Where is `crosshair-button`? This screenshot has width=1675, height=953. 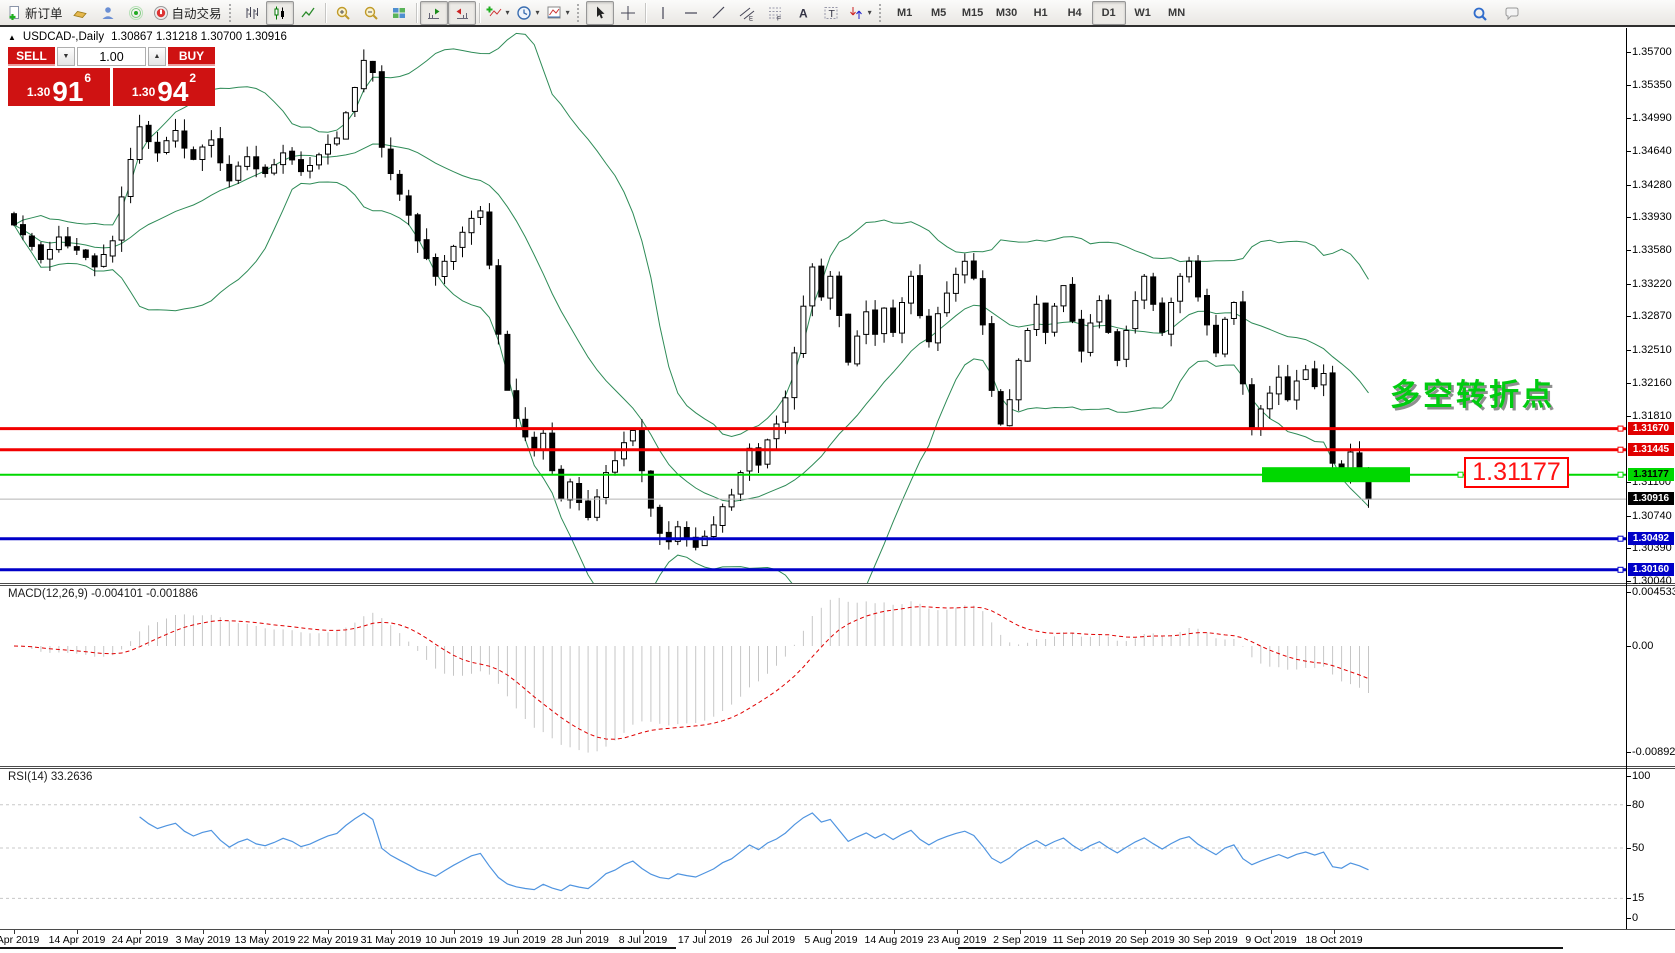 crosshair-button is located at coordinates (628, 13).